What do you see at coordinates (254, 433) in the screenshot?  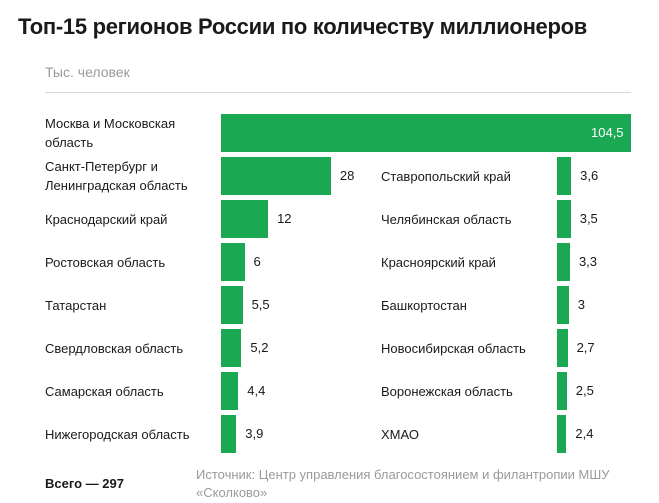 I see `data-label: 3,9` at bounding box center [254, 433].